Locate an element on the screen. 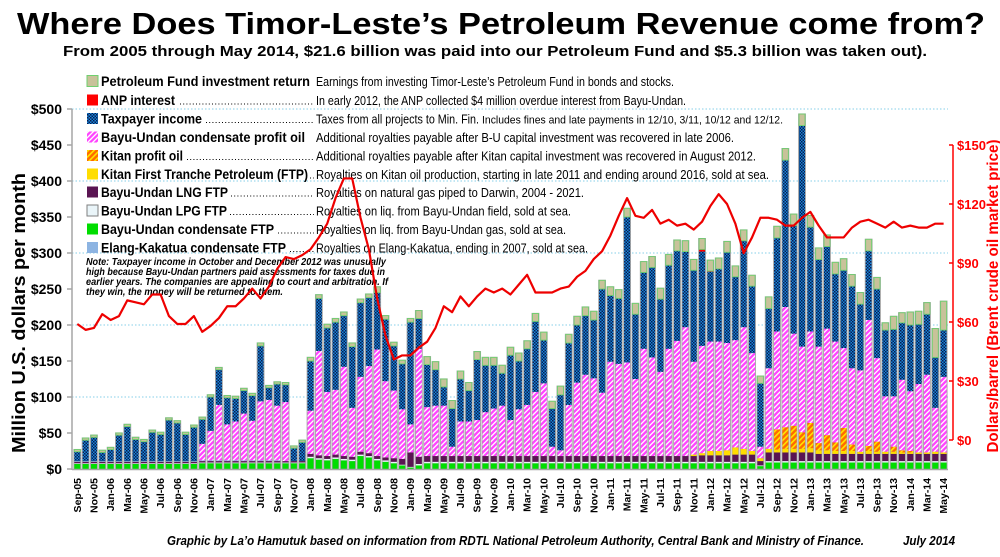  legend-swatch-tax is located at coordinates (92, 118).